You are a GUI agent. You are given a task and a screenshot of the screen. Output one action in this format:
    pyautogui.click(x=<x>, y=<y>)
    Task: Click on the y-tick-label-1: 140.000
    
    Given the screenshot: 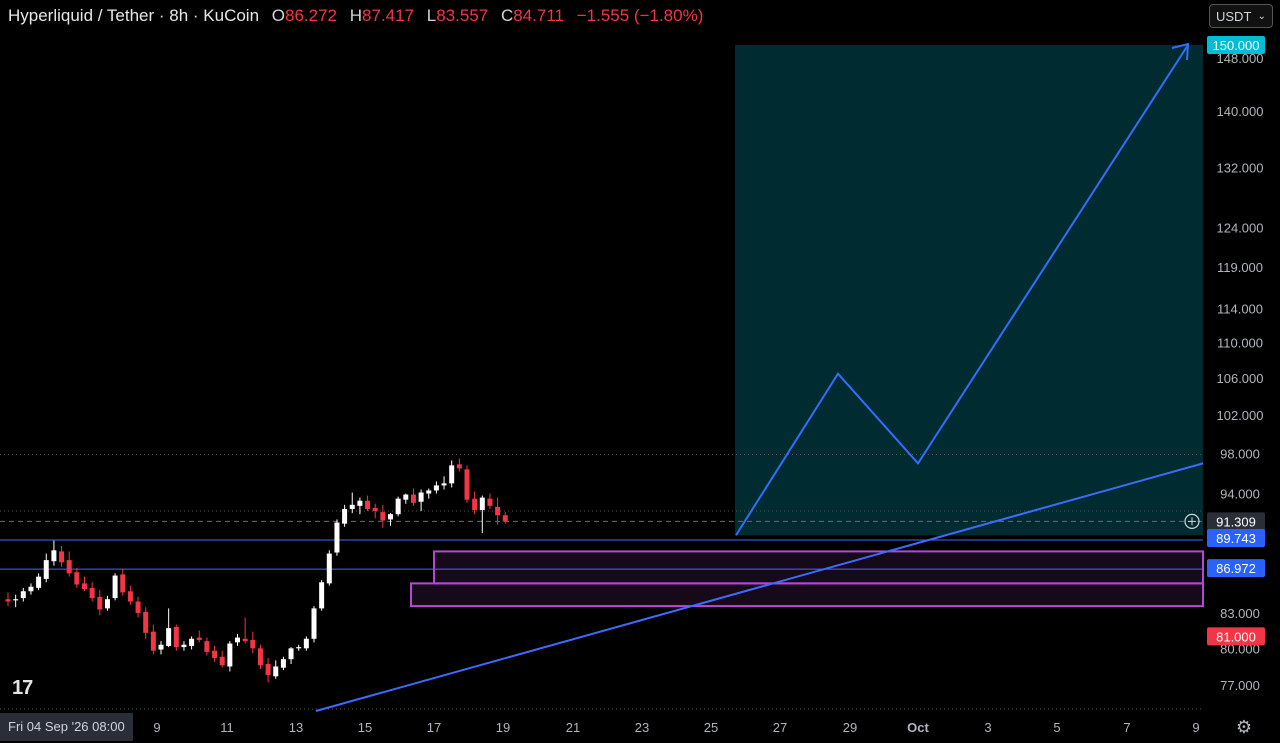 What is the action you would take?
    pyautogui.click(x=1240, y=111)
    